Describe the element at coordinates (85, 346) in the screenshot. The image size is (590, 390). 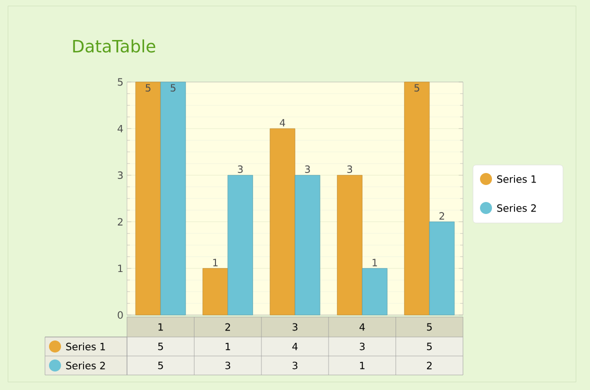
I see `legend-label: Series 1` at that location.